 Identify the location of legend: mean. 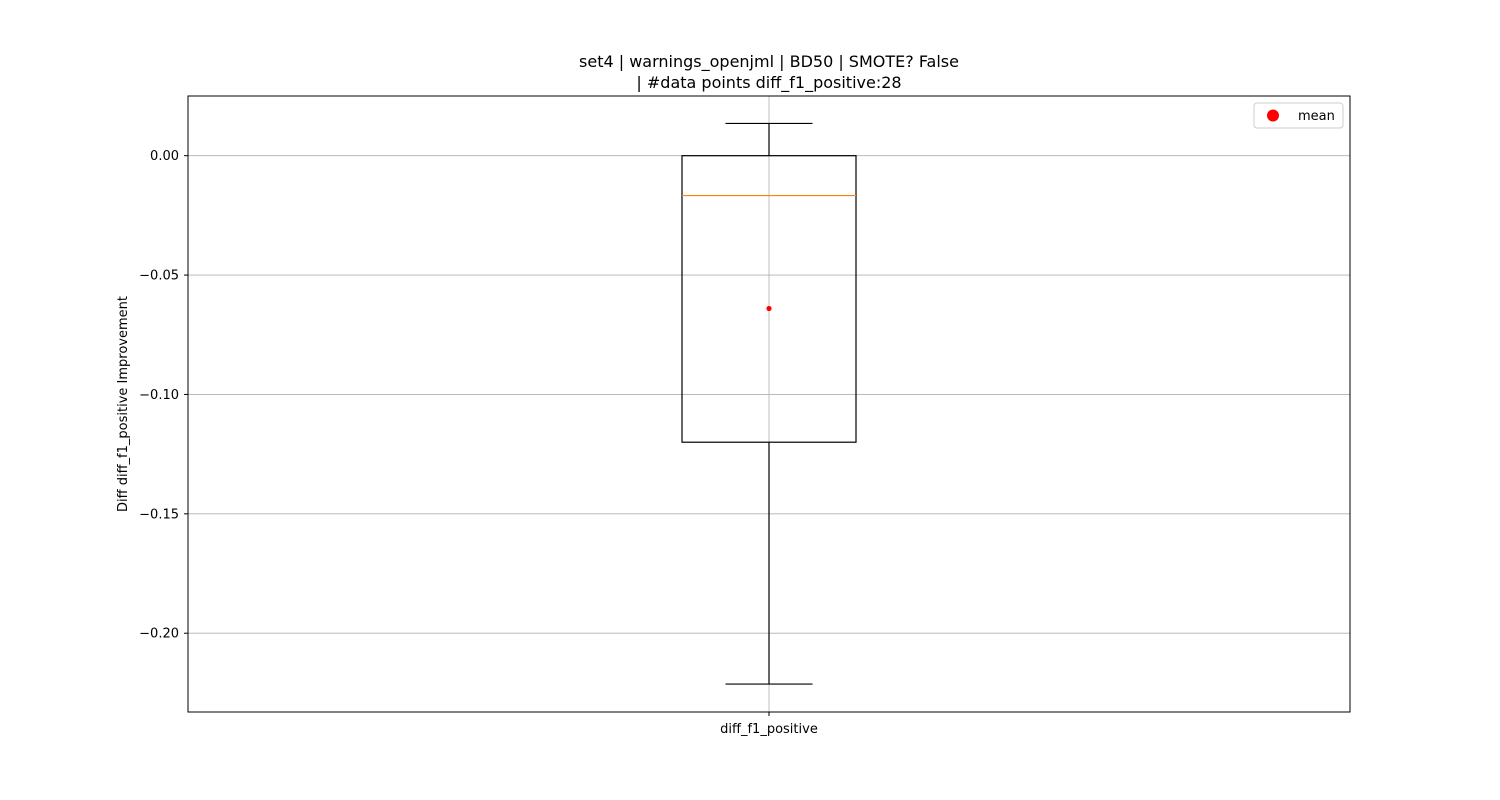
(1298, 115).